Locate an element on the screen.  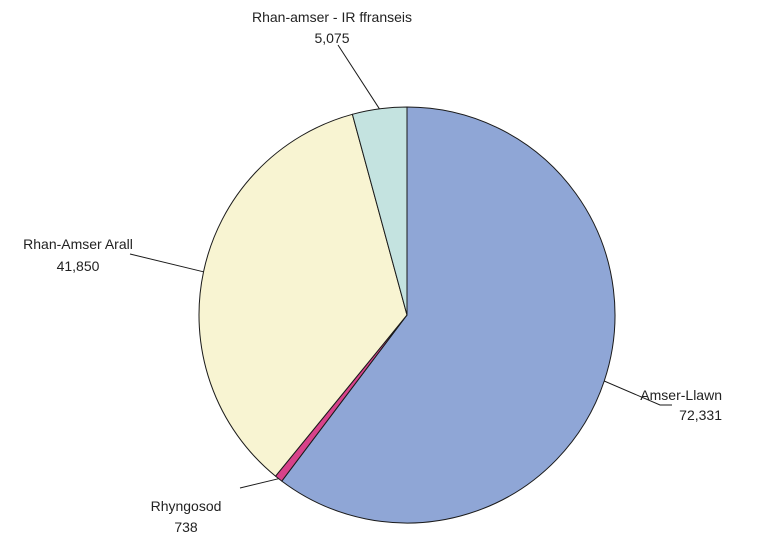
slice-label-name: Rhan-amser - IR ffranseis is located at coordinates (332, 17).